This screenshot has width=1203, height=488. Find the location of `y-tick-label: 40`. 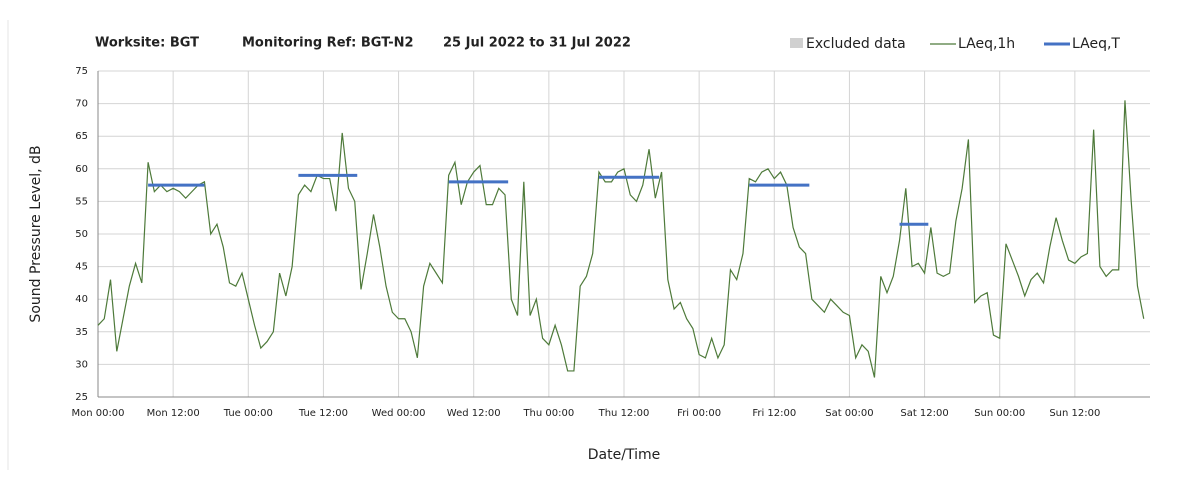

y-tick-label: 40 is located at coordinates (81, 299).